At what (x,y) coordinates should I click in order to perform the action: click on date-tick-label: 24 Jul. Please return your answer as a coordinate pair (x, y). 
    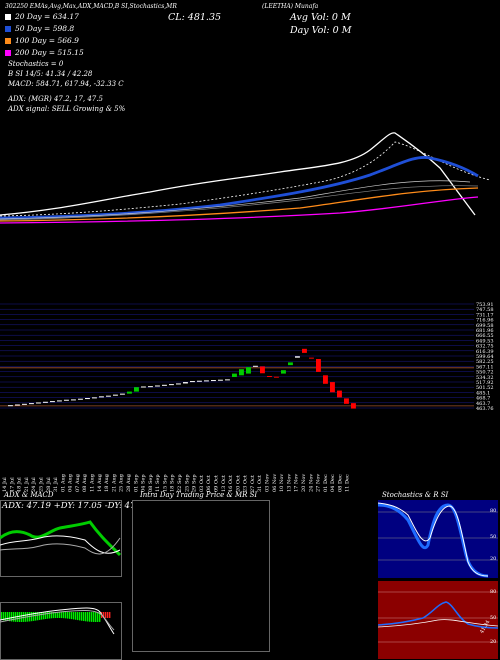
    Looking at the image, I should click on (34, 484).